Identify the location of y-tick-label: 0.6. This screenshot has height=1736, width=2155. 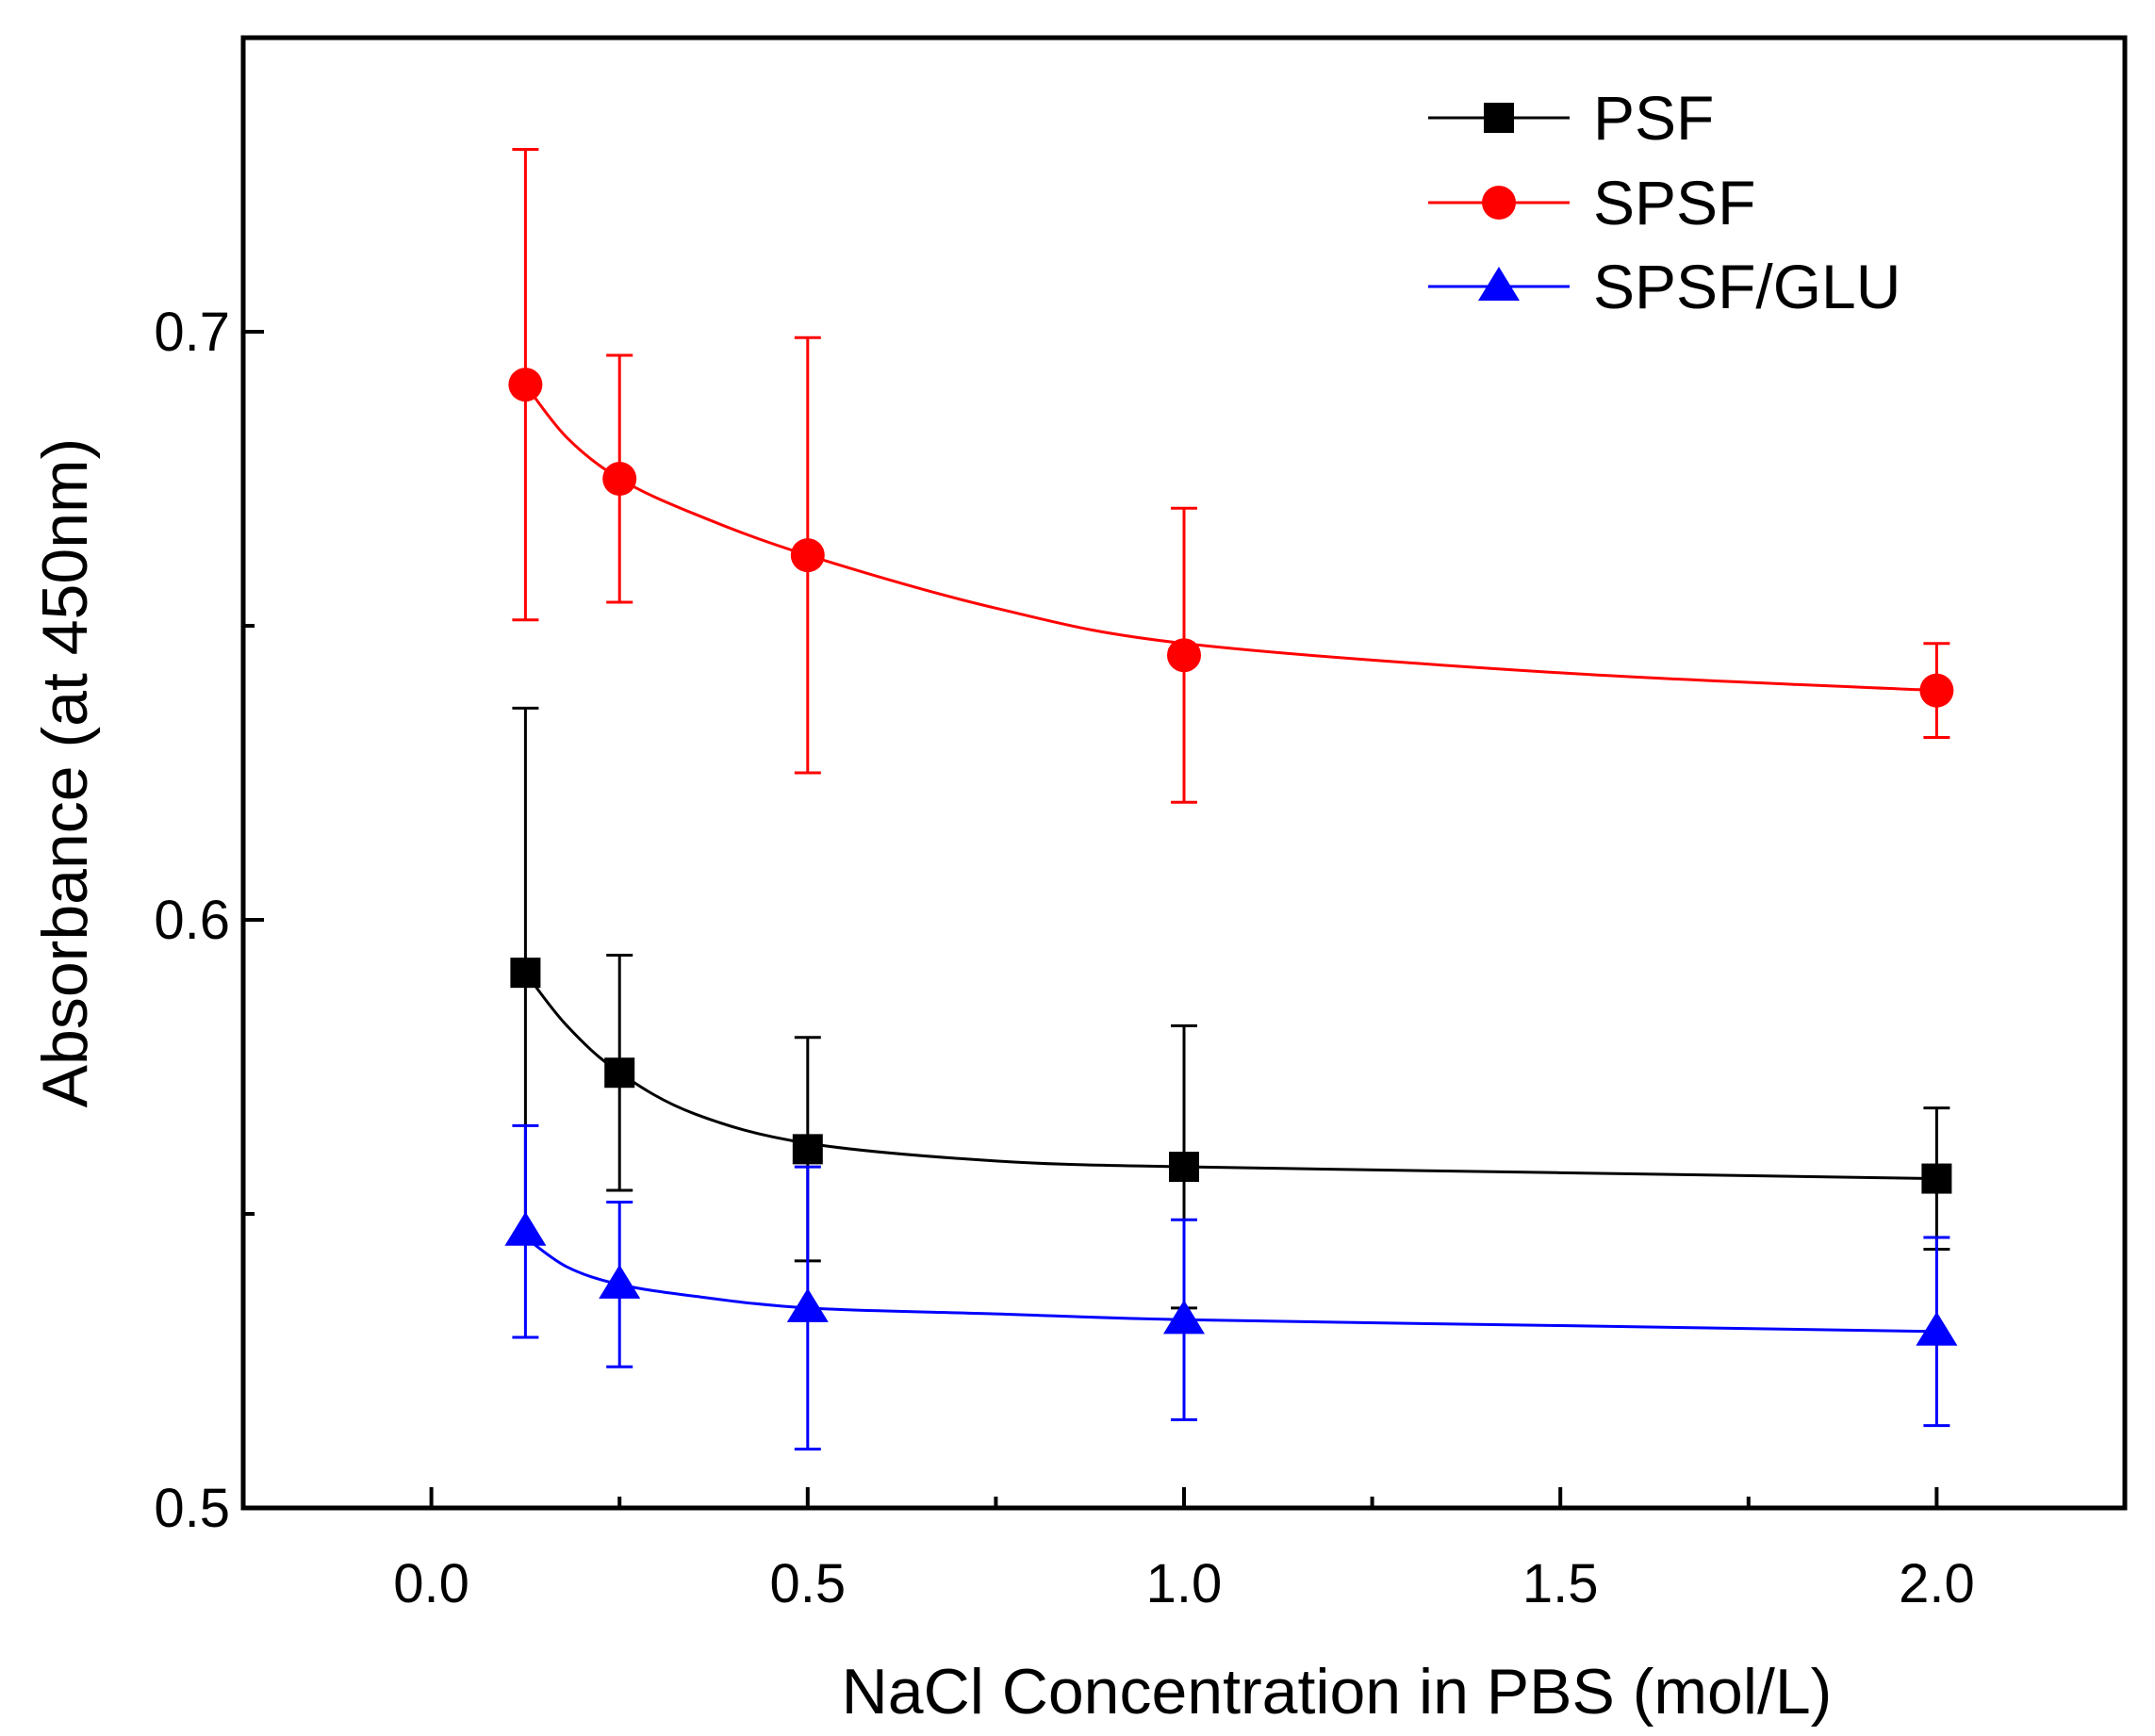
(192, 920).